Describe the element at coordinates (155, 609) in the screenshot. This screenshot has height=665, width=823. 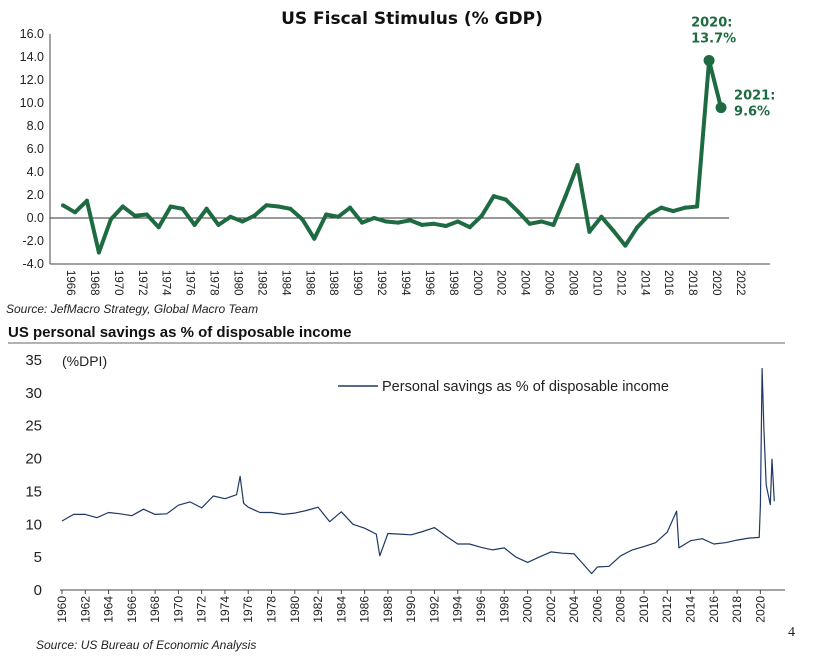
I see `savings-x-tick-label: 1968` at that location.